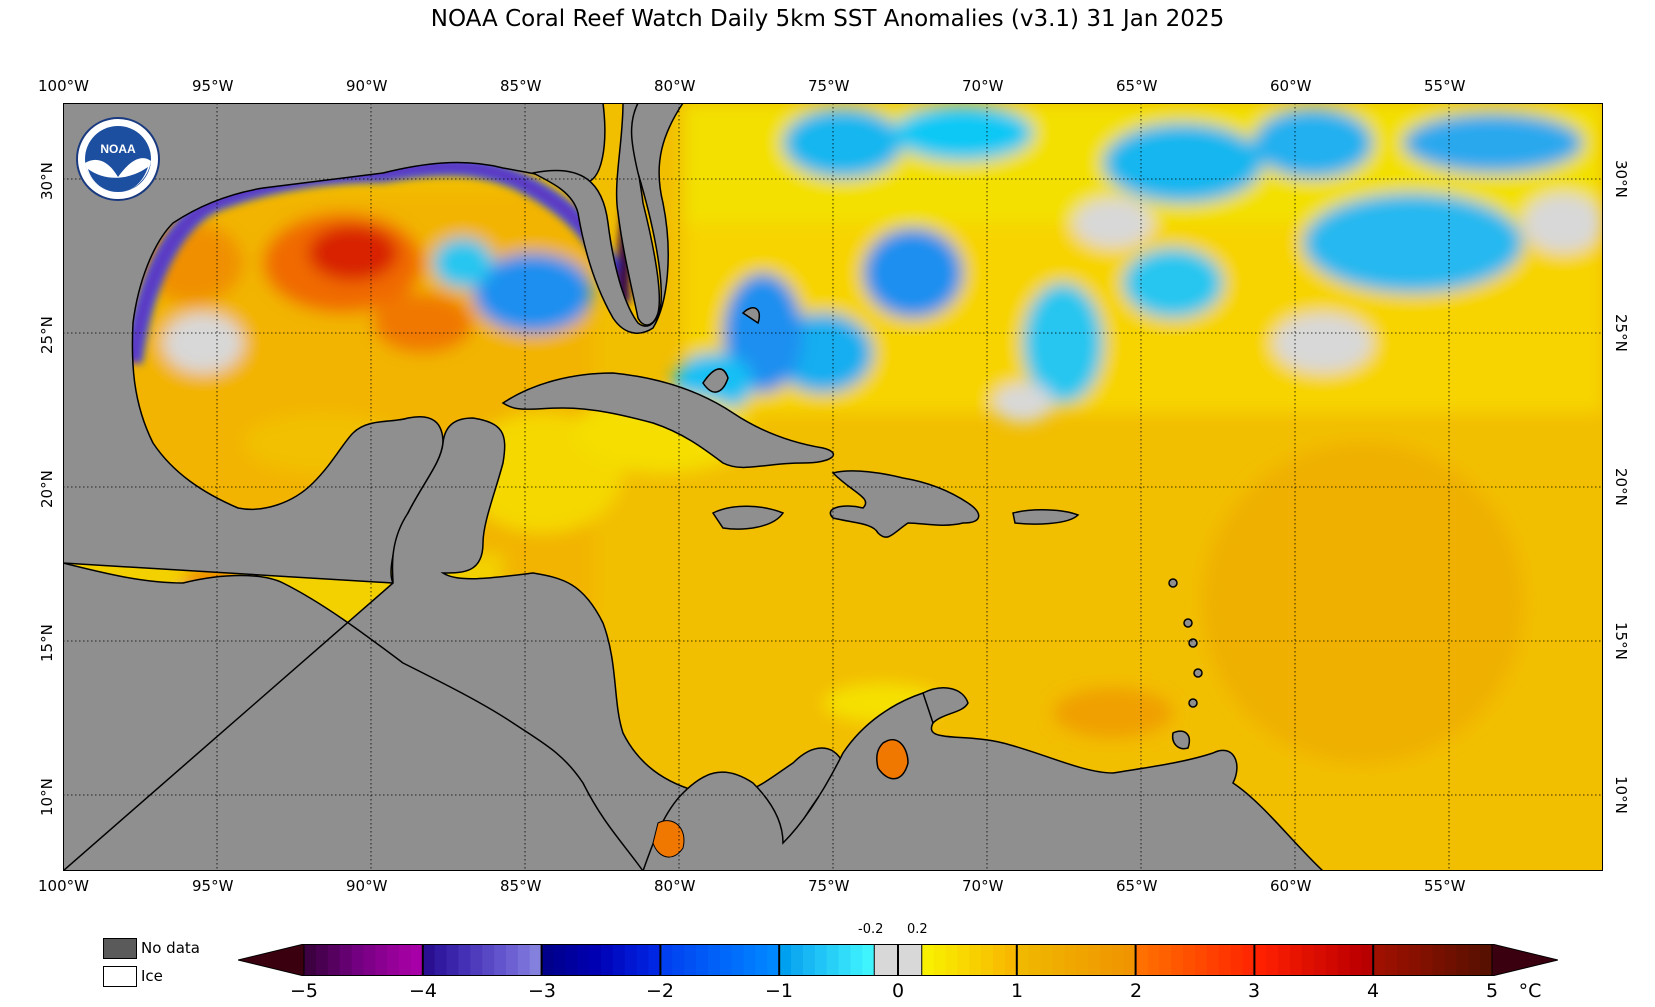 This screenshot has height=1007, width=1655. I want to click on colorbar-tick: −1, so click(778, 991).